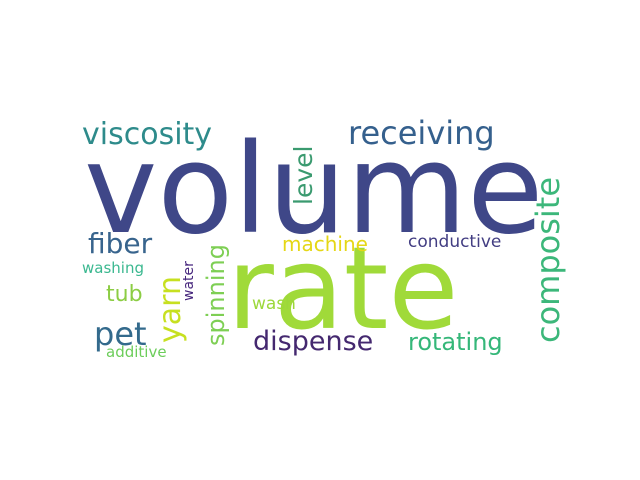 This screenshot has width=640, height=480. What do you see at coordinates (274, 304) in the screenshot?
I see `word-wash: wash` at bounding box center [274, 304].